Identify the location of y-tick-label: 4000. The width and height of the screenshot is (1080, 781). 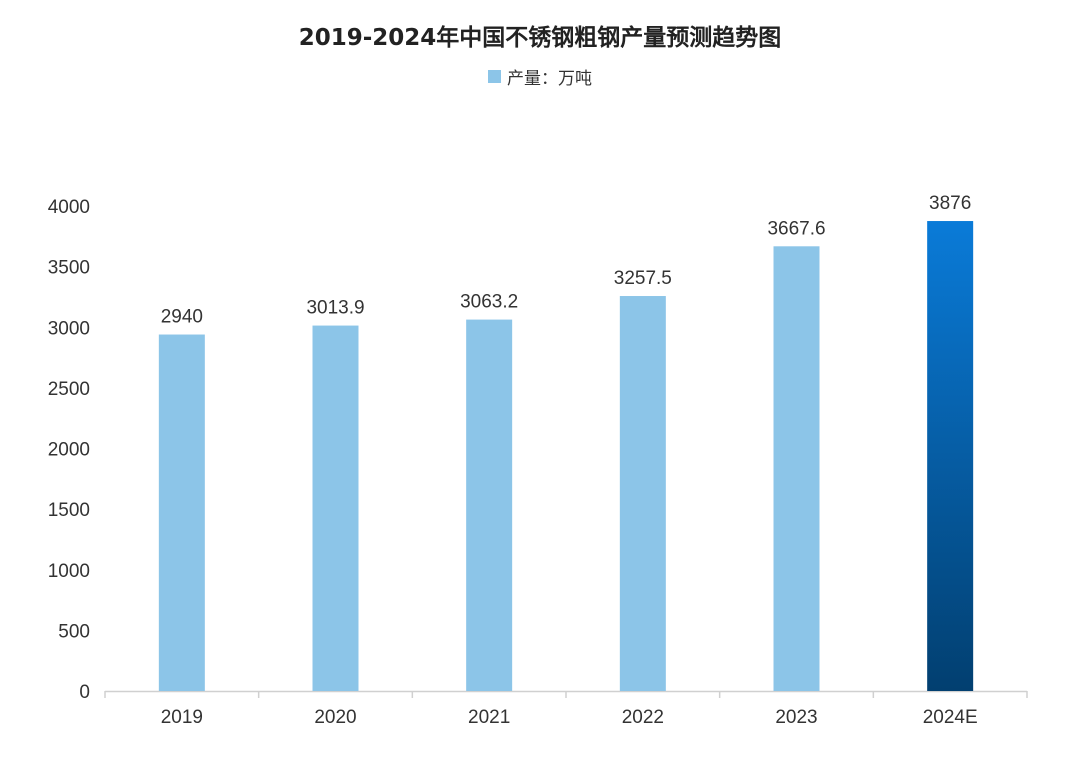
(69, 207).